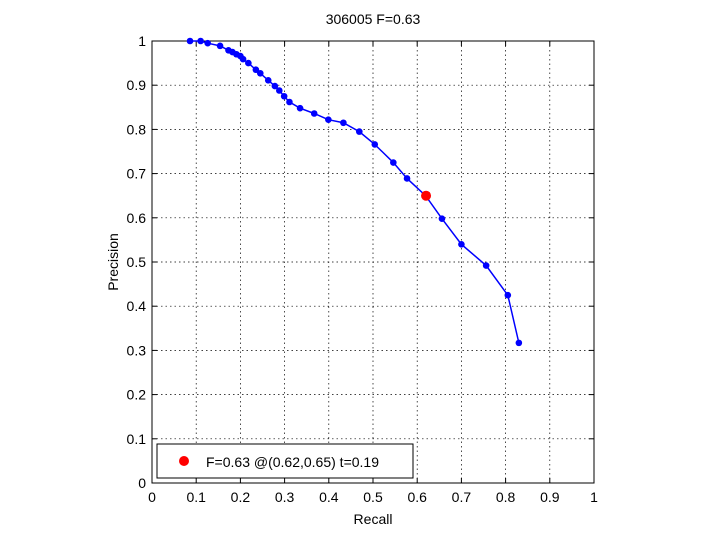 The image size is (720, 540). What do you see at coordinates (137, 218) in the screenshot?
I see `y-tick-label: 0.6` at bounding box center [137, 218].